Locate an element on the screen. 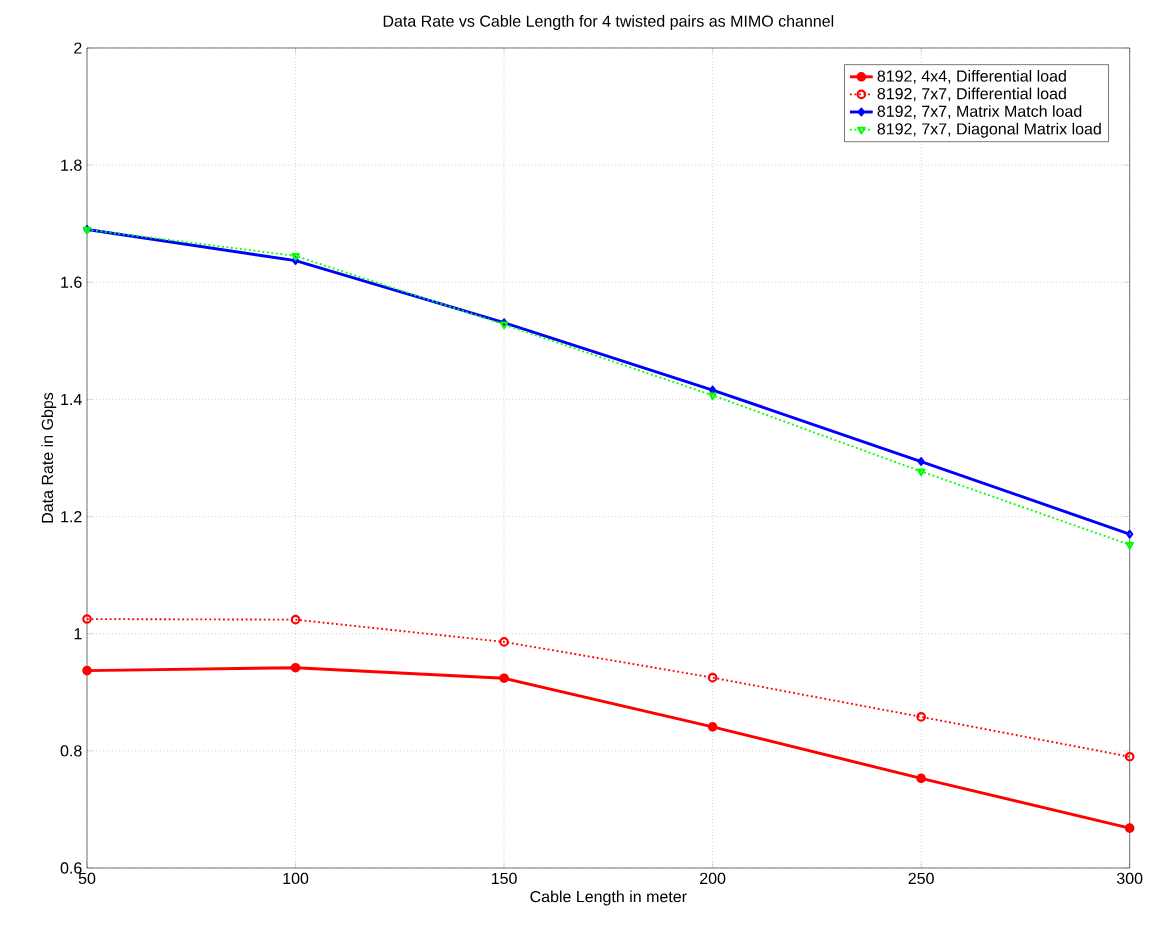 The width and height of the screenshot is (1155, 940). x-tick-label: 250 is located at coordinates (921, 878).